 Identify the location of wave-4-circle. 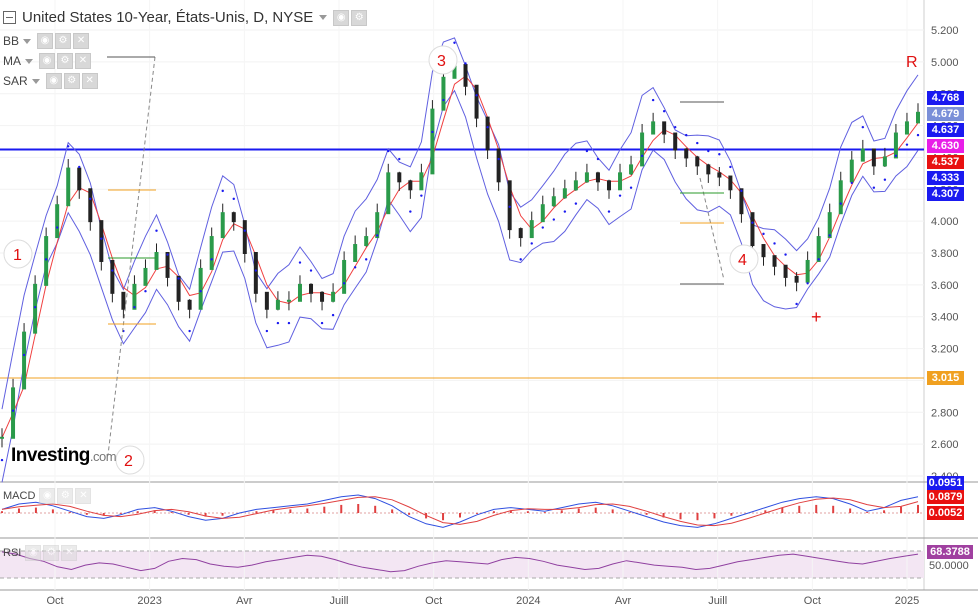
(744, 259).